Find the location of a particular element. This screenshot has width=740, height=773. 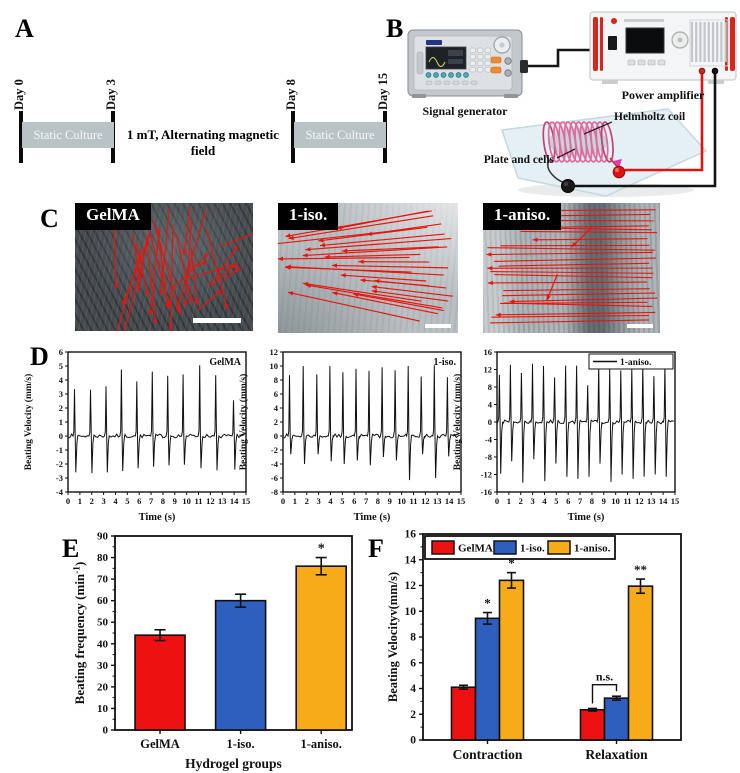

micro-image-iso: 1-iso. is located at coordinates (368, 268).